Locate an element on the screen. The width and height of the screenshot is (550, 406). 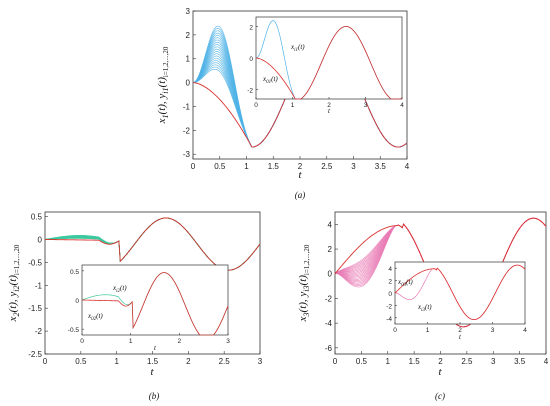
panel-c-inset-x-ticks: 0 1 2 3 4 is located at coordinates (460, 328).